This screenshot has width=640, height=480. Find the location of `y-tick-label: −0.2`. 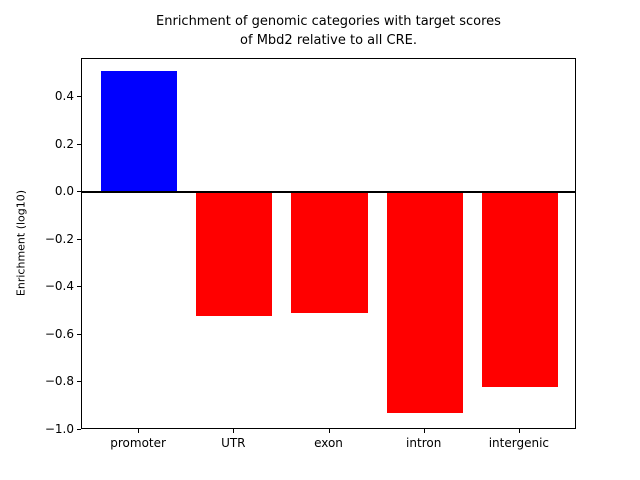

y-tick-label: −0.2 is located at coordinates (59, 238).